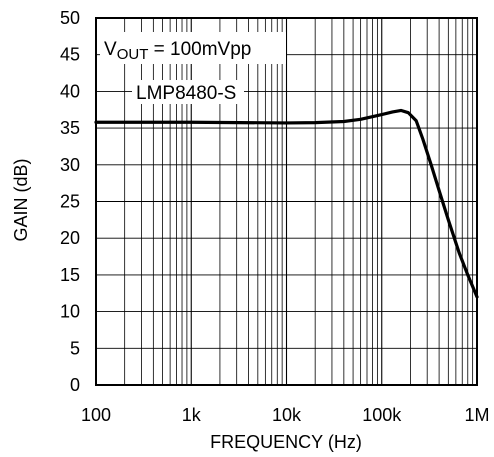 The width and height of the screenshot is (494, 457). What do you see at coordinates (75, 385) in the screenshot?
I see `y-tick-label: 0` at bounding box center [75, 385].